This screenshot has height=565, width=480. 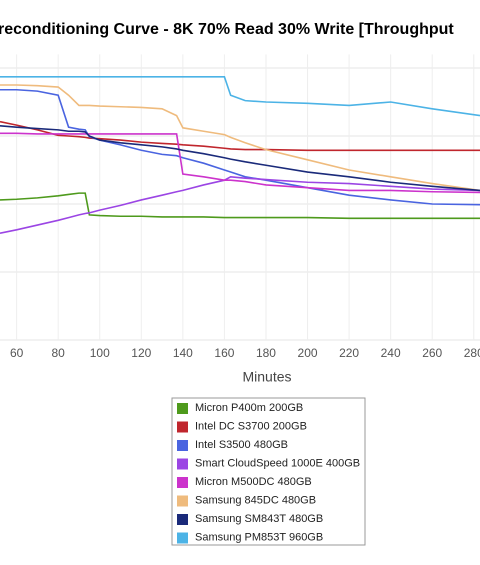 What do you see at coordinates (268, 471) in the screenshot?
I see `legend-box` at bounding box center [268, 471].